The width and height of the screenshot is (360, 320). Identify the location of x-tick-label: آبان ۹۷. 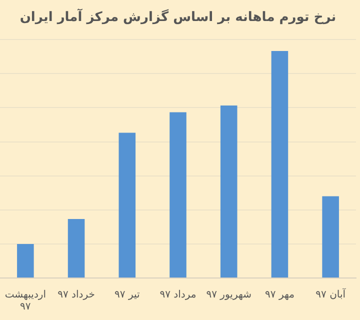
(331, 294).